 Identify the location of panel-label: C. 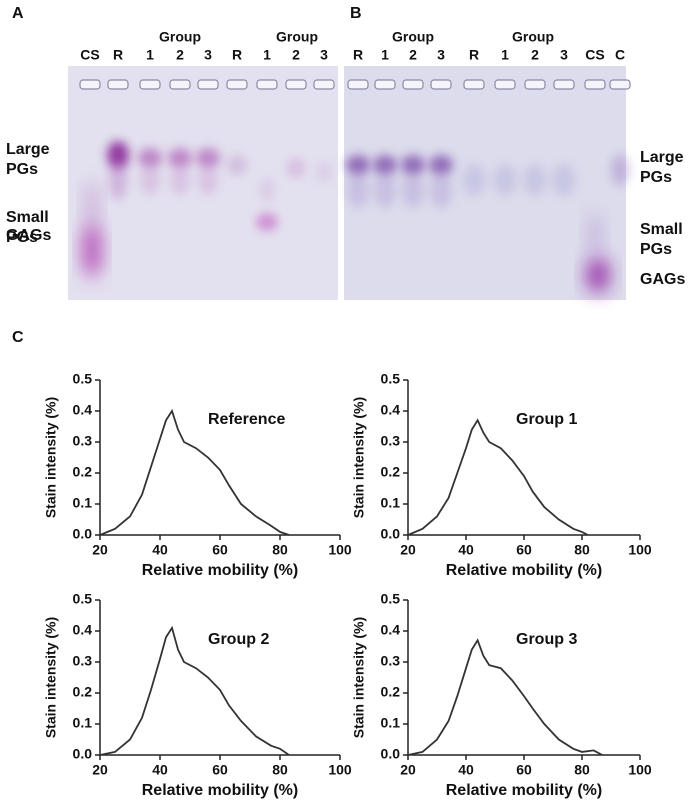
(18, 337).